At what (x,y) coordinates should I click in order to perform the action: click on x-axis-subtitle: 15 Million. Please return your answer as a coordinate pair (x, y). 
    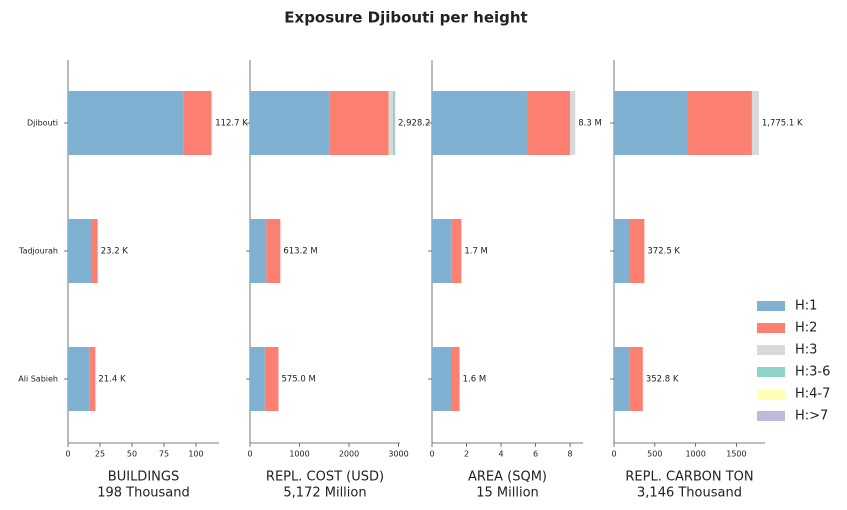
    Looking at the image, I should click on (507, 493).